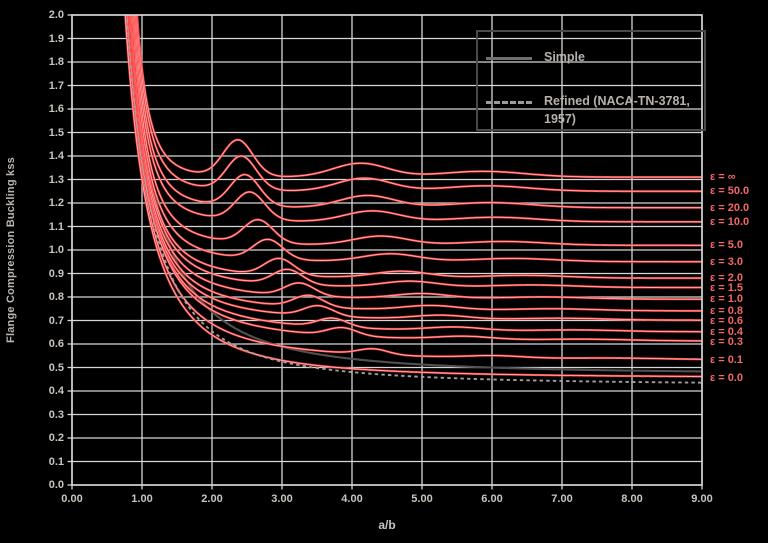  What do you see at coordinates (562, 499) in the screenshot?
I see `x-tick-label: 7.00` at bounding box center [562, 499].